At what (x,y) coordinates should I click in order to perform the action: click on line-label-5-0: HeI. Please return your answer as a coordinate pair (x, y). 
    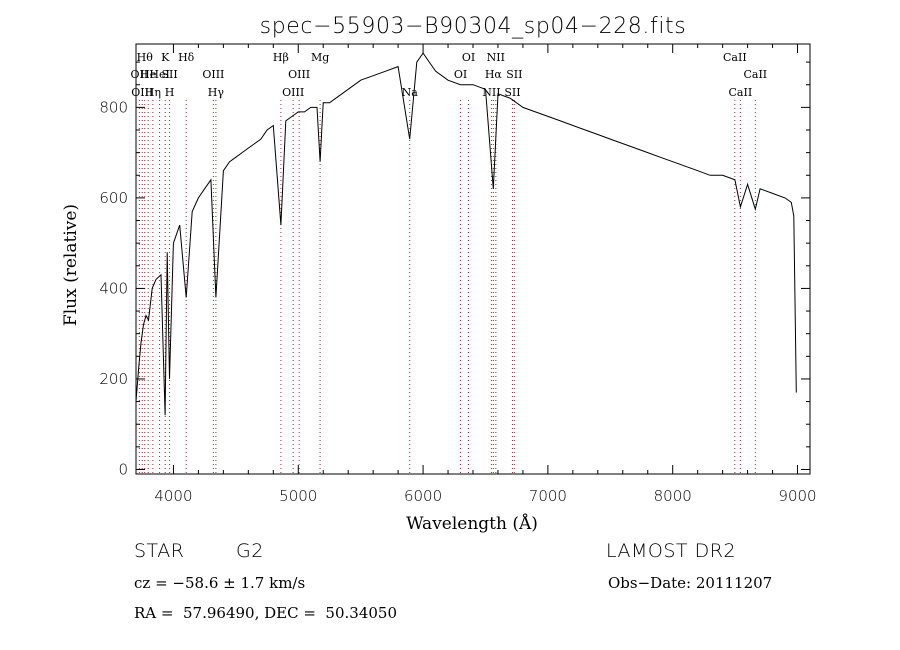
    Looking at the image, I should click on (159, 74).